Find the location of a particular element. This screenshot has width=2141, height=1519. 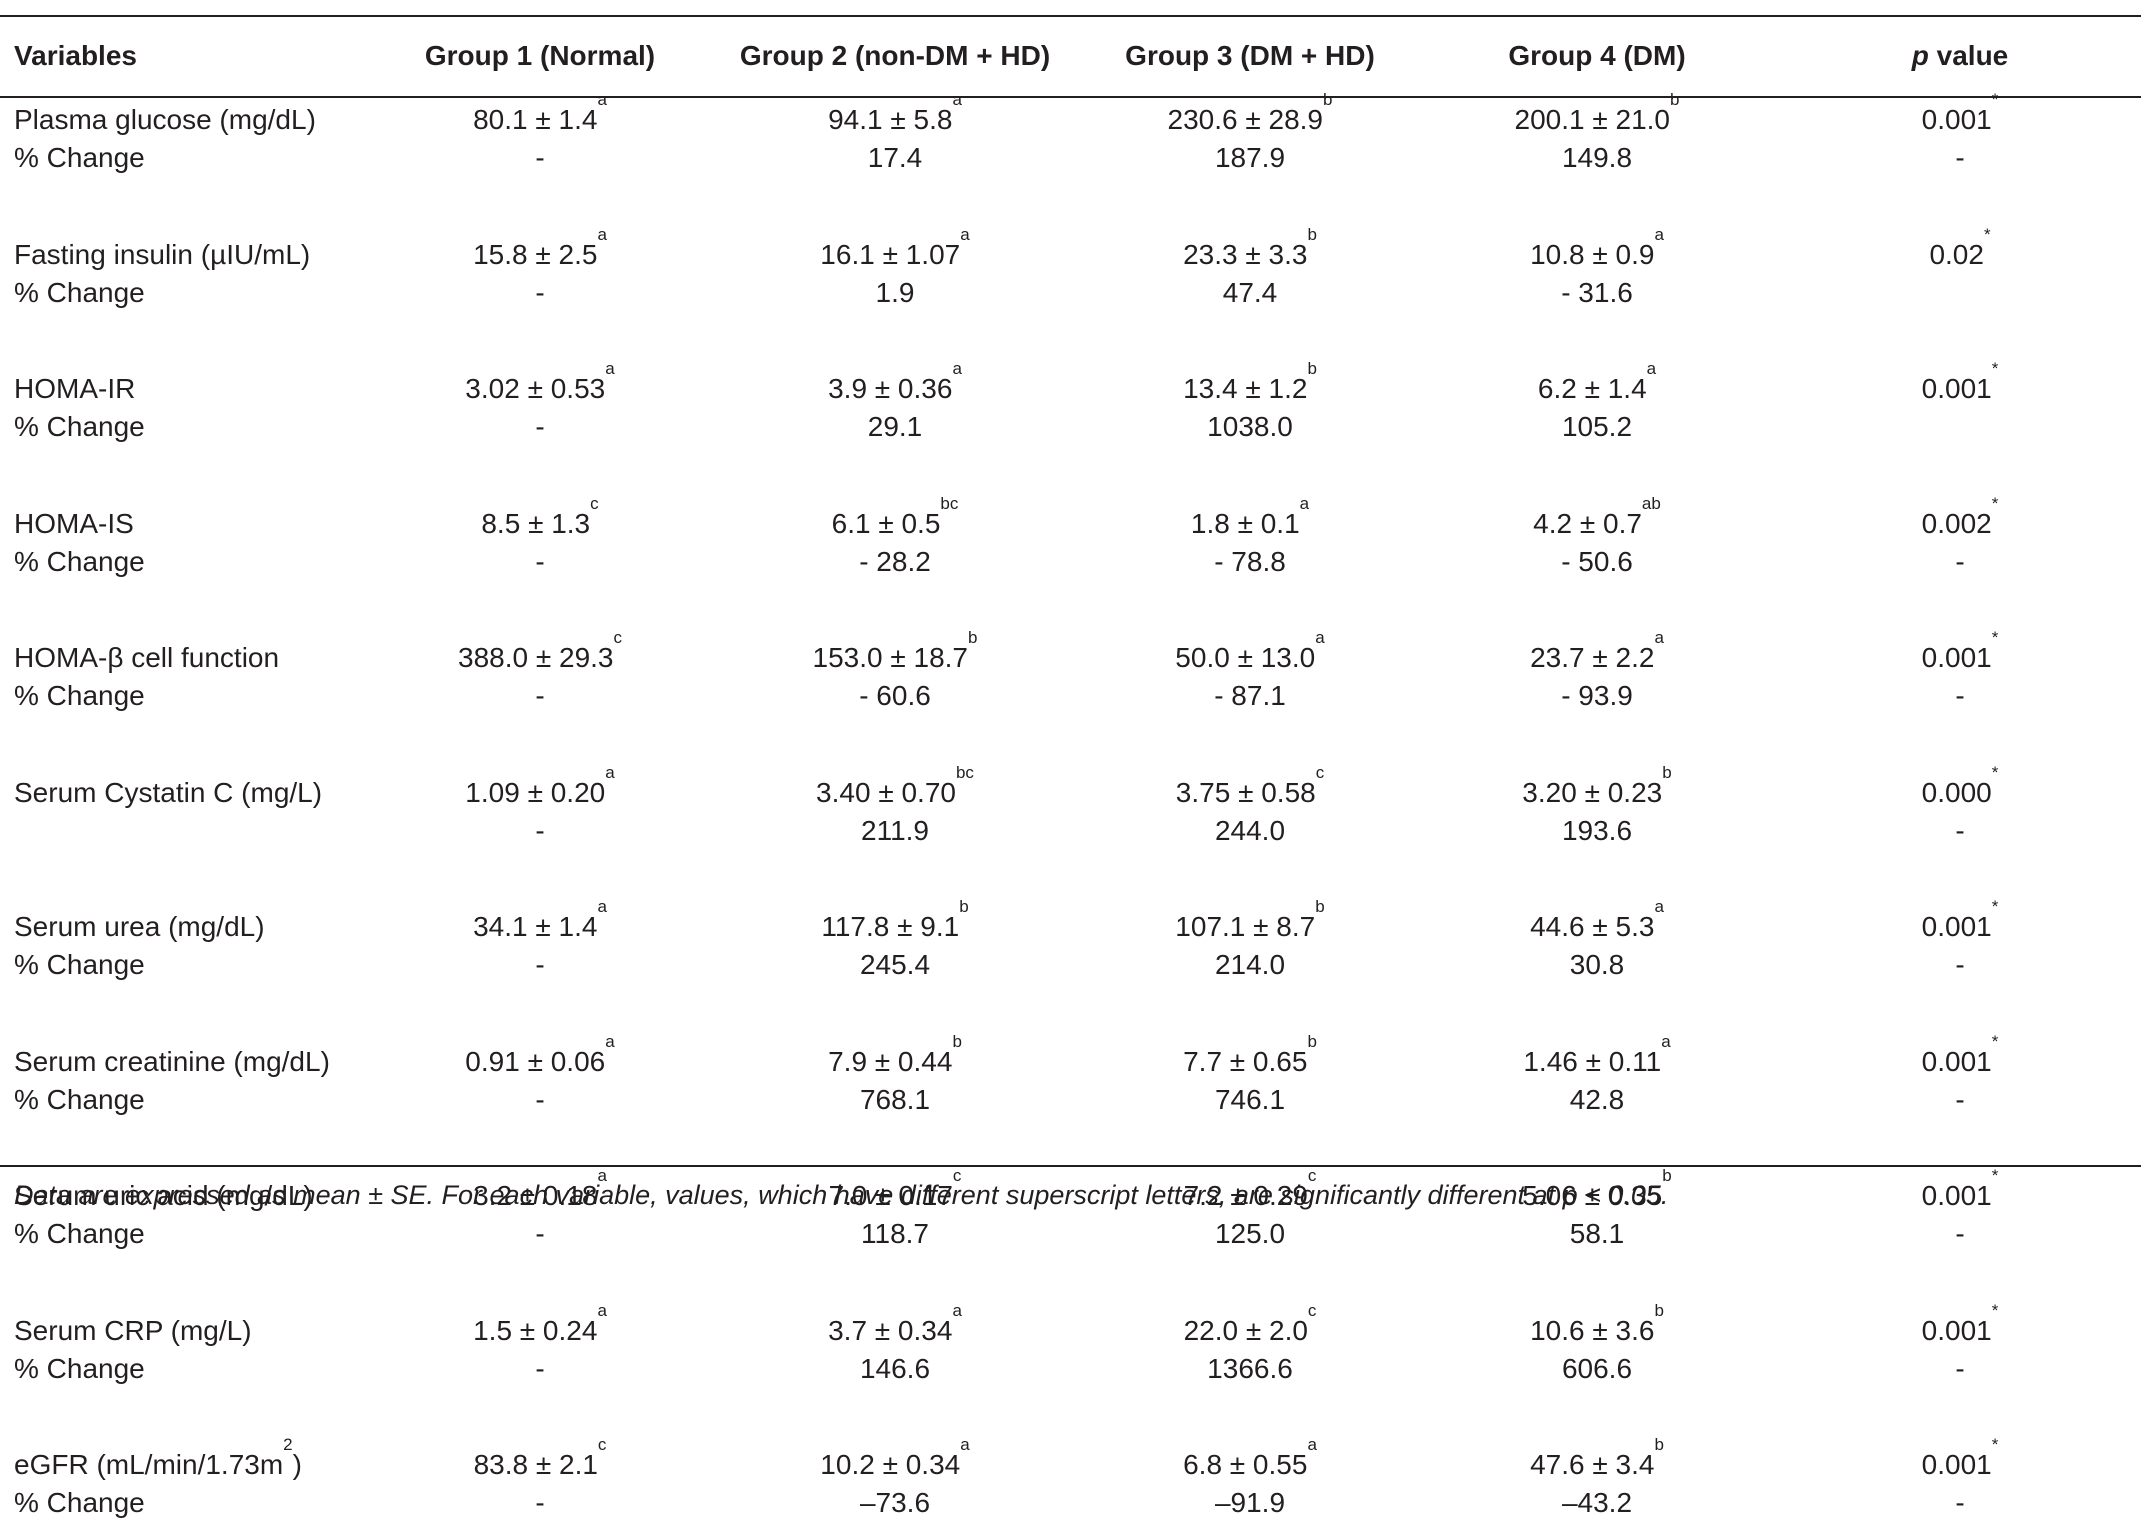

table-cell: - 78.8 is located at coordinates (1250, 561).